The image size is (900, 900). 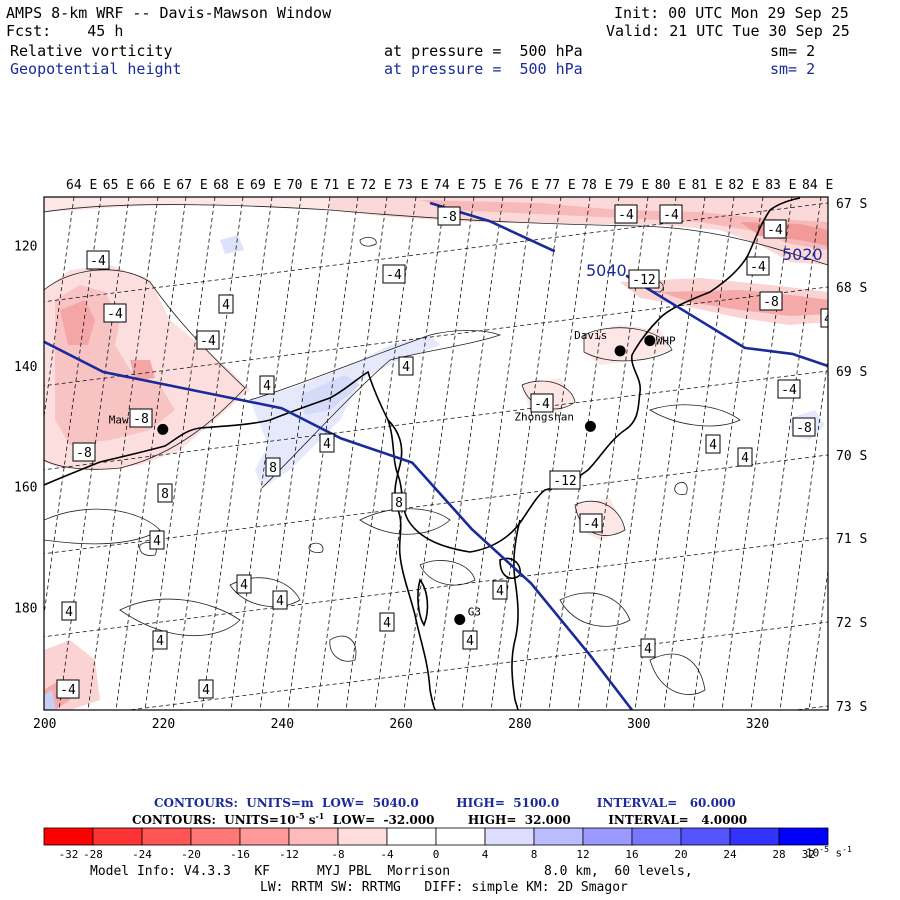 What do you see at coordinates (312, 820) in the screenshot?
I see `vorticity-legend-s: s` at bounding box center [312, 820].